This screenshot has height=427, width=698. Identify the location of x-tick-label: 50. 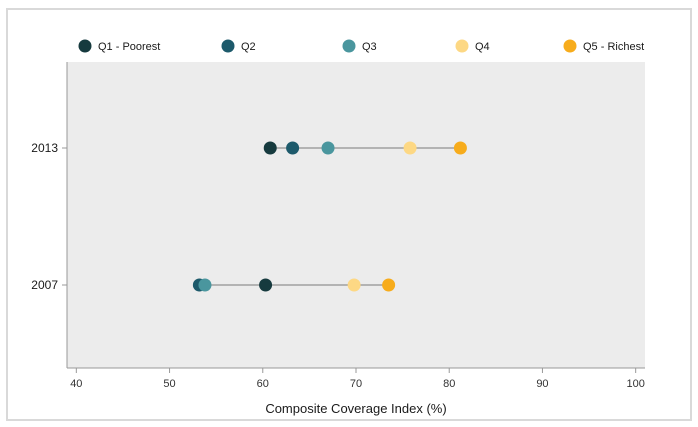
(169, 384).